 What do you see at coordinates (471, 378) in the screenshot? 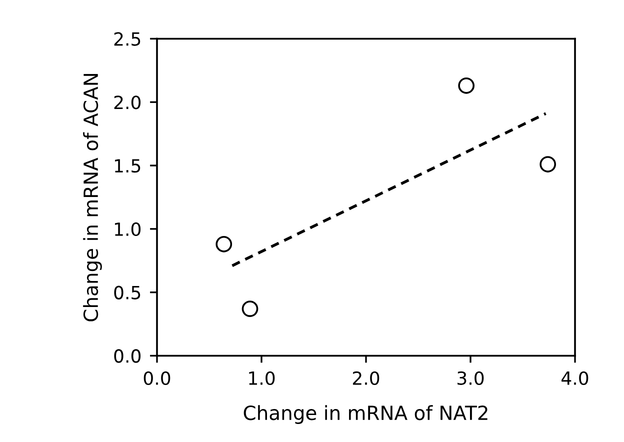
I see `x-tick-label: 3.0` at bounding box center [471, 378].